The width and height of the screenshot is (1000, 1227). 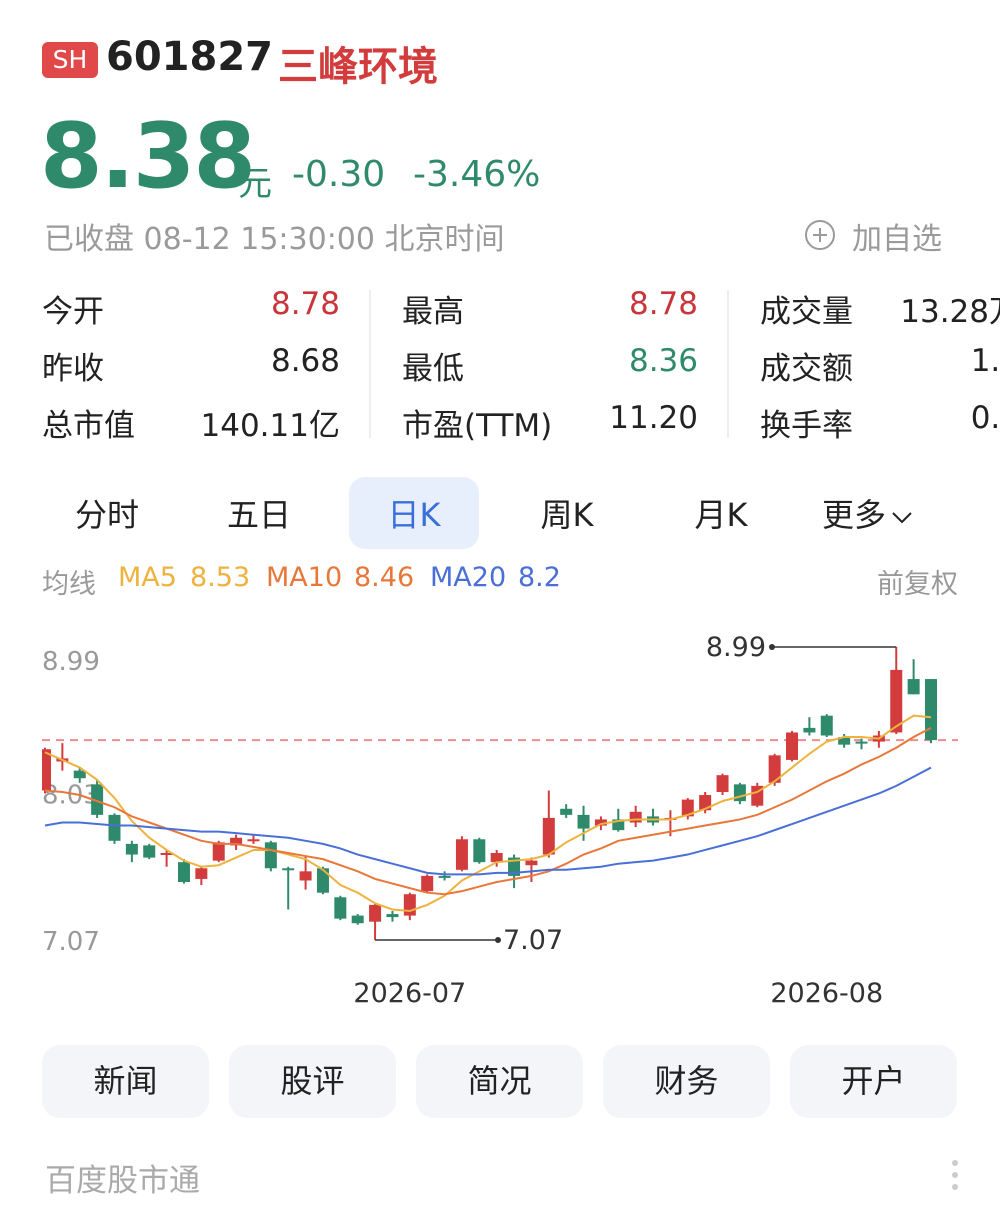 I want to click on action-button: 股评, so click(x=312, y=1081).